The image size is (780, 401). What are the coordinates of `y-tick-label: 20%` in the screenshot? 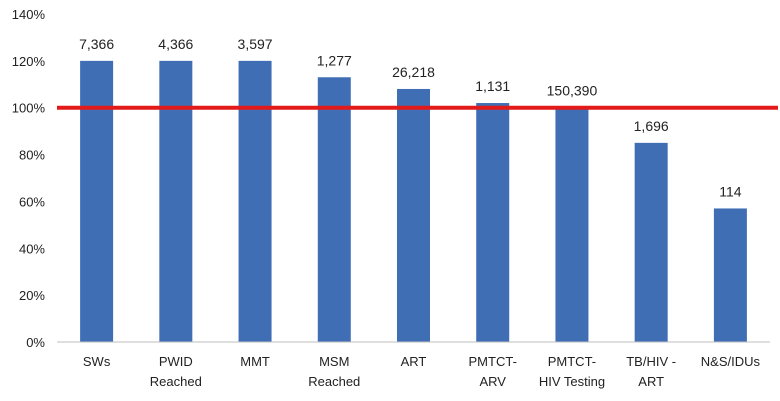 It's located at (32, 295).